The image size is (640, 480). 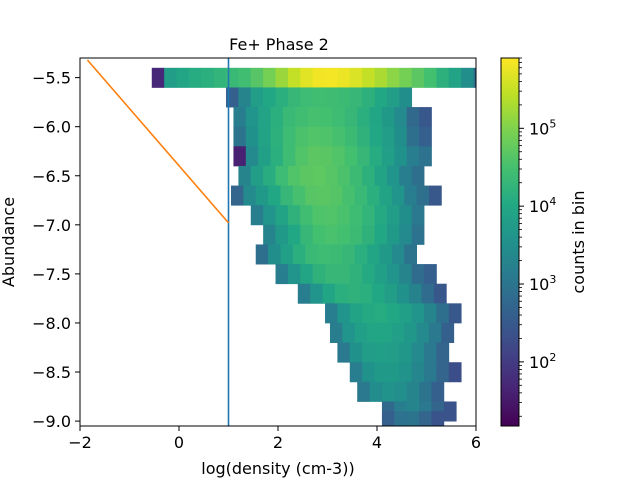 I want to click on y-axis-label: Abundance, so click(x=9, y=242).